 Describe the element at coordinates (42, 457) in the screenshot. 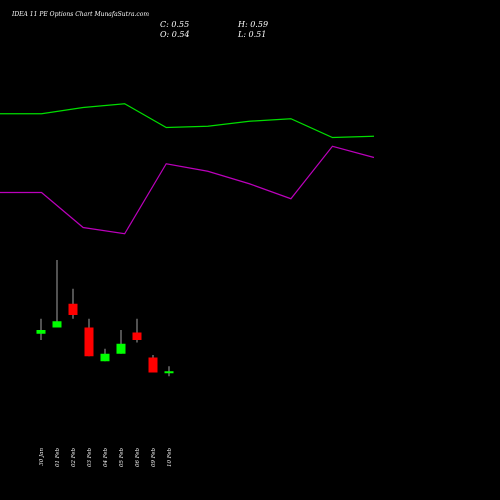

I see `x-tick-label: 30 Jan` at that location.